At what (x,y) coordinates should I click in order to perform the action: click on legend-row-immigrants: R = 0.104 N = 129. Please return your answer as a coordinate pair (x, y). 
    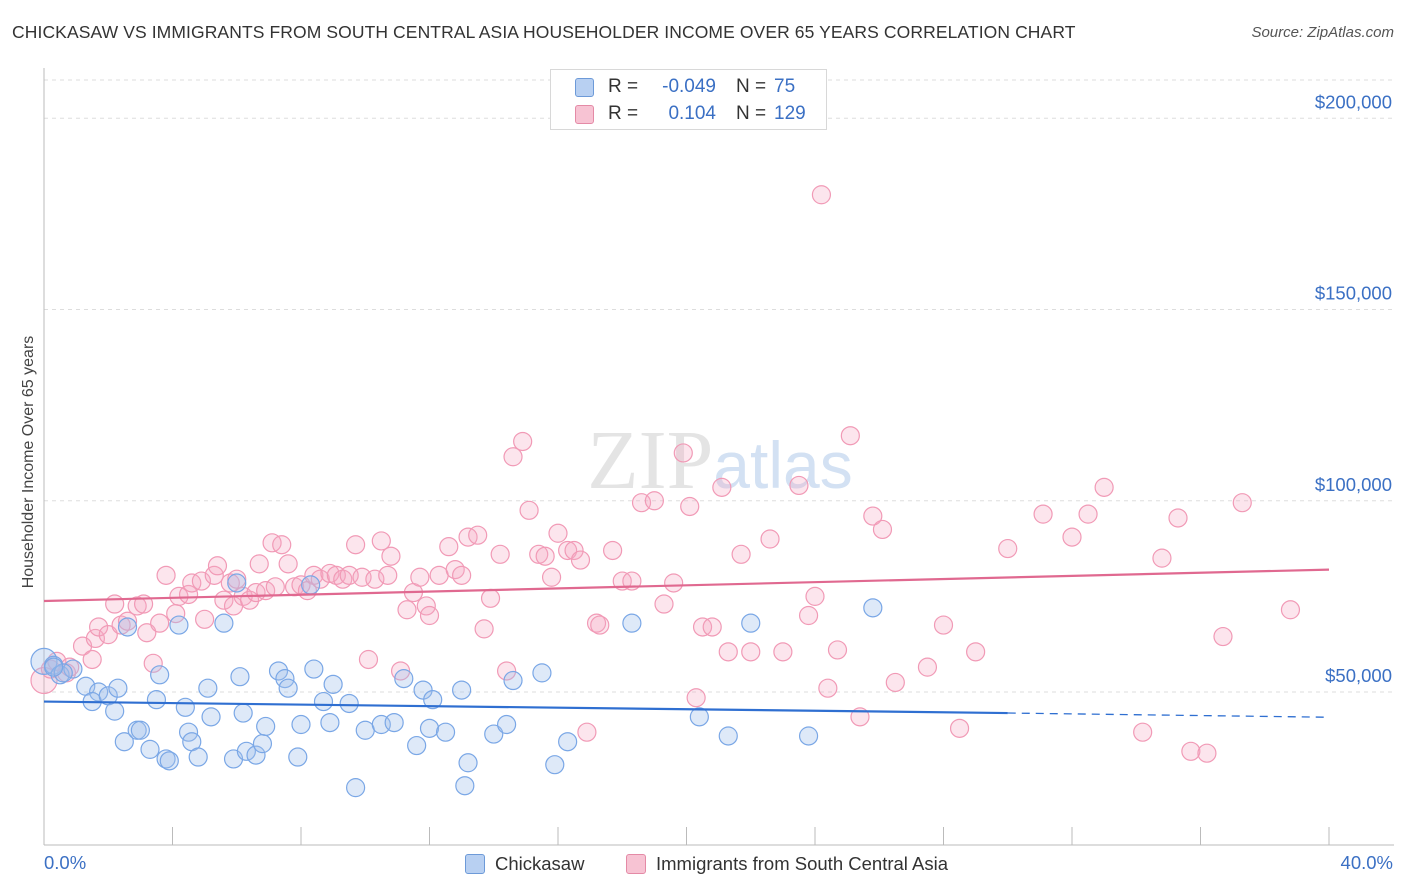
    Looking at the image, I should click on (690, 114).